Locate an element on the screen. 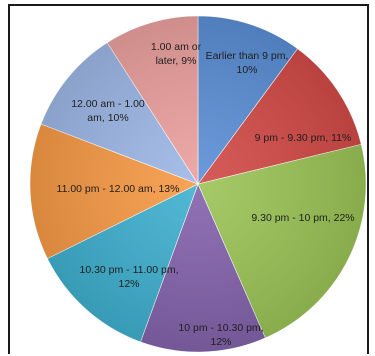 The width and height of the screenshot is (375, 356). slice-label-line: 10.30 pm - 11.00 pm, is located at coordinates (128, 270).